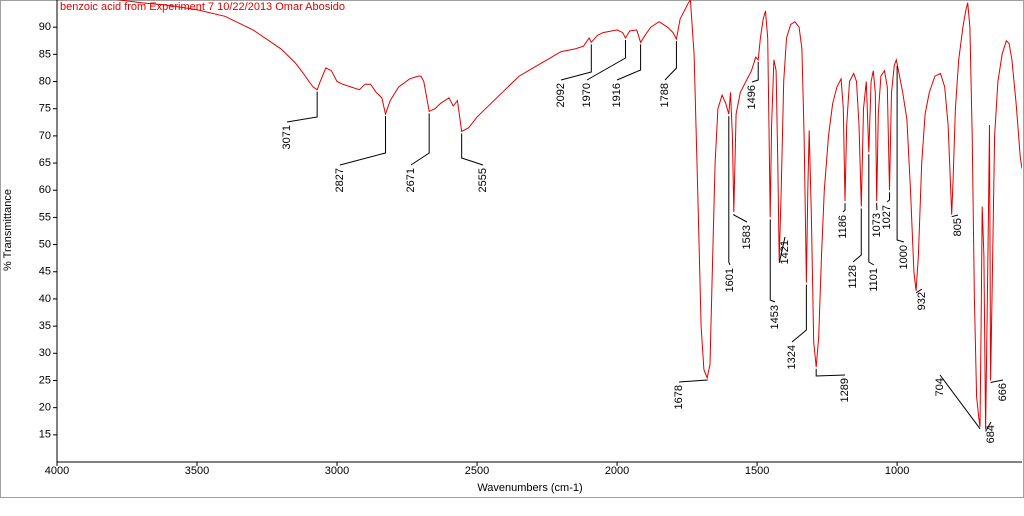 The image size is (1024, 516). I want to click on y-tick-label: 75, so click(45, 109).